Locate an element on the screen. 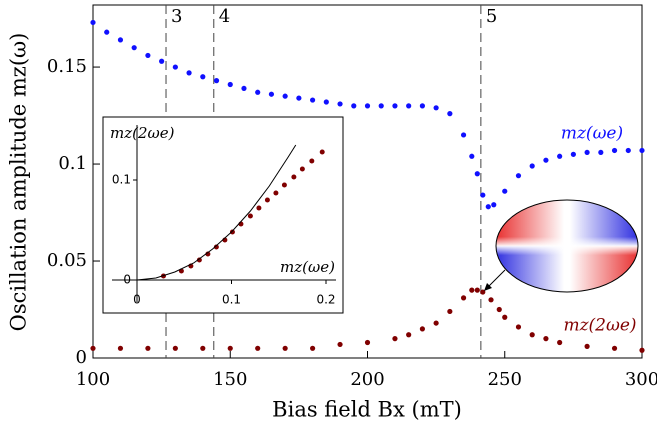 This screenshot has height=436, width=657. marker-label: 4 is located at coordinates (224, 16).